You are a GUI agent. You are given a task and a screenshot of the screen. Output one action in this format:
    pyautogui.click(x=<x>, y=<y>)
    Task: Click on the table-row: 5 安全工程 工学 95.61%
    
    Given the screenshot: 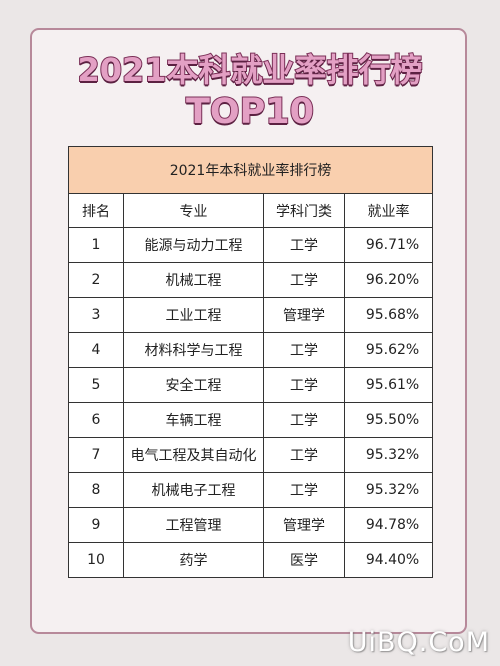 What is the action you would take?
    pyautogui.click(x=251, y=385)
    